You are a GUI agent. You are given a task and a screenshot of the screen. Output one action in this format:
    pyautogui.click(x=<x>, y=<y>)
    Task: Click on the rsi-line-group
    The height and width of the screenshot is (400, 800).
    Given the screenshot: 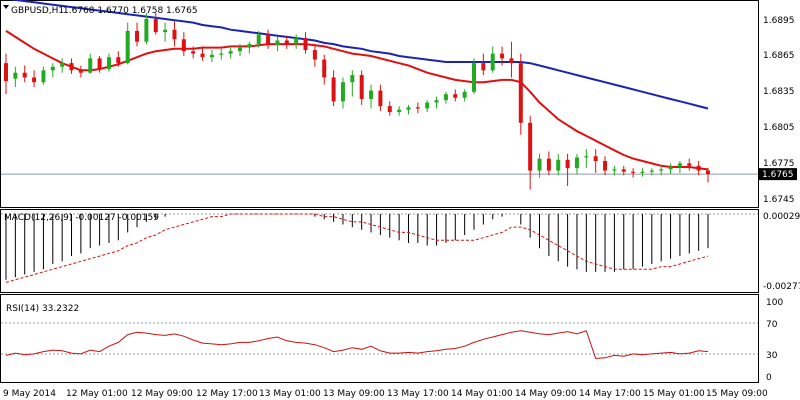 What is the action you would take?
    pyautogui.click(x=357, y=345)
    